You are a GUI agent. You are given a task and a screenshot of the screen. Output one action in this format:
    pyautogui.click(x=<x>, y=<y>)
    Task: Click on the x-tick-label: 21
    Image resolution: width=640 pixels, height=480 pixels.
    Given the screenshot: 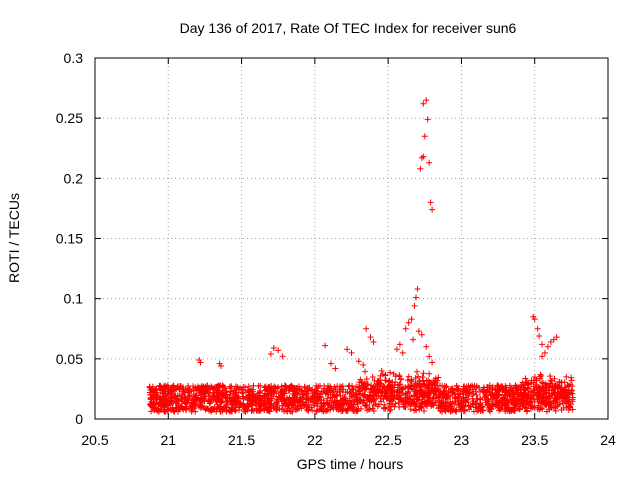 What is the action you would take?
    pyautogui.click(x=168, y=440)
    